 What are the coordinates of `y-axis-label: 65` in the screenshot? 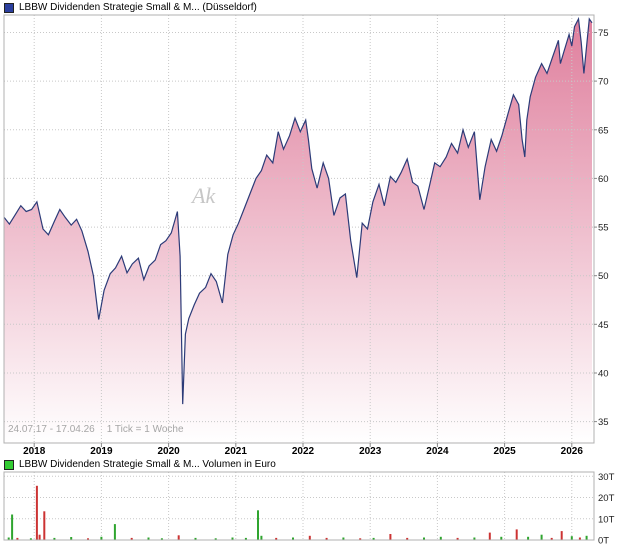 It's located at (603, 130).